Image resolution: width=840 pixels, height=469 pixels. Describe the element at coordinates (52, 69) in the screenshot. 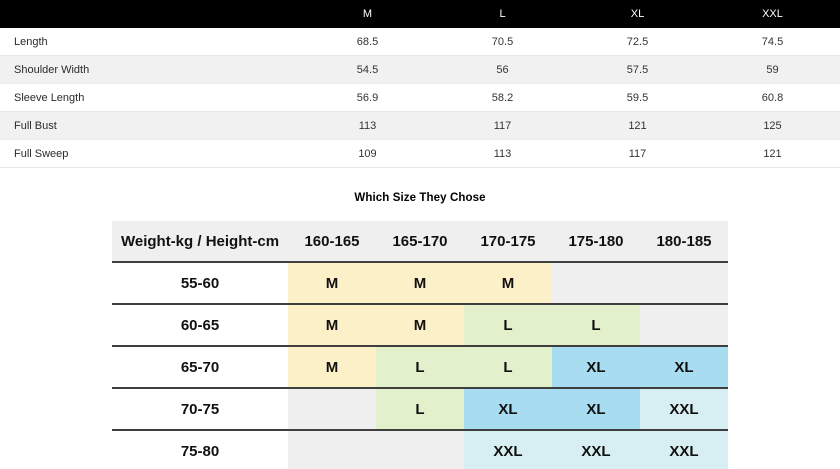

I see `row-label-shoulder-width: Shoulder Width` at that location.